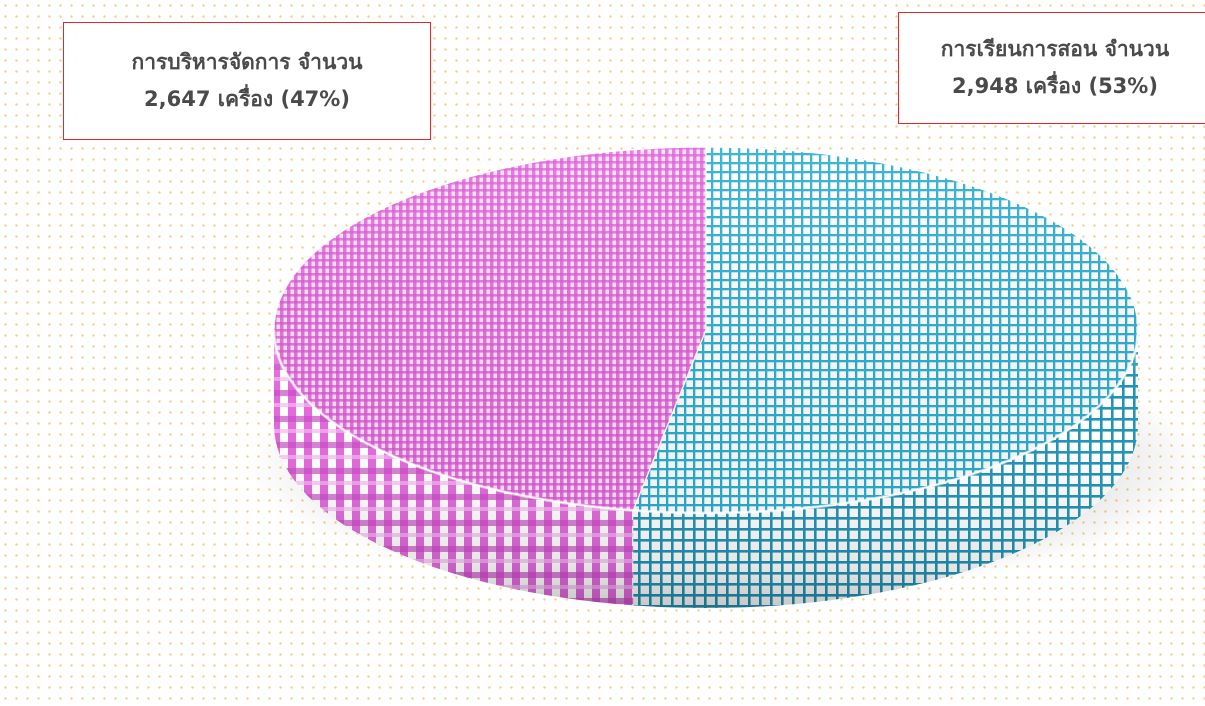  I want to click on slice-label-teaching-line1: การเรียนการสอน จำนวน, so click(1055, 49).